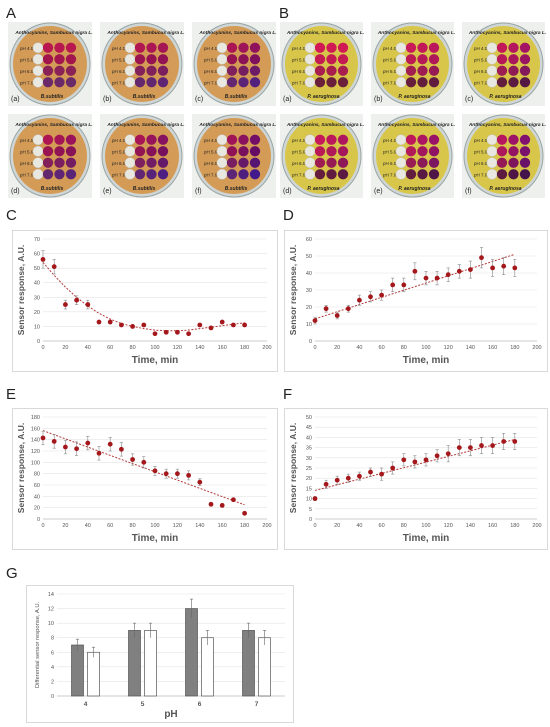  I want to click on y-tick-label: 0, so click(310, 342).